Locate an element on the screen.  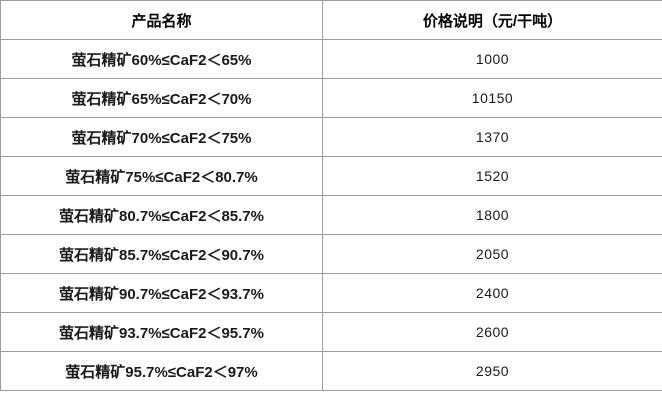
table-row: 萤石精矿60%≤CaF2＜65% 1000 is located at coordinates (331, 59).